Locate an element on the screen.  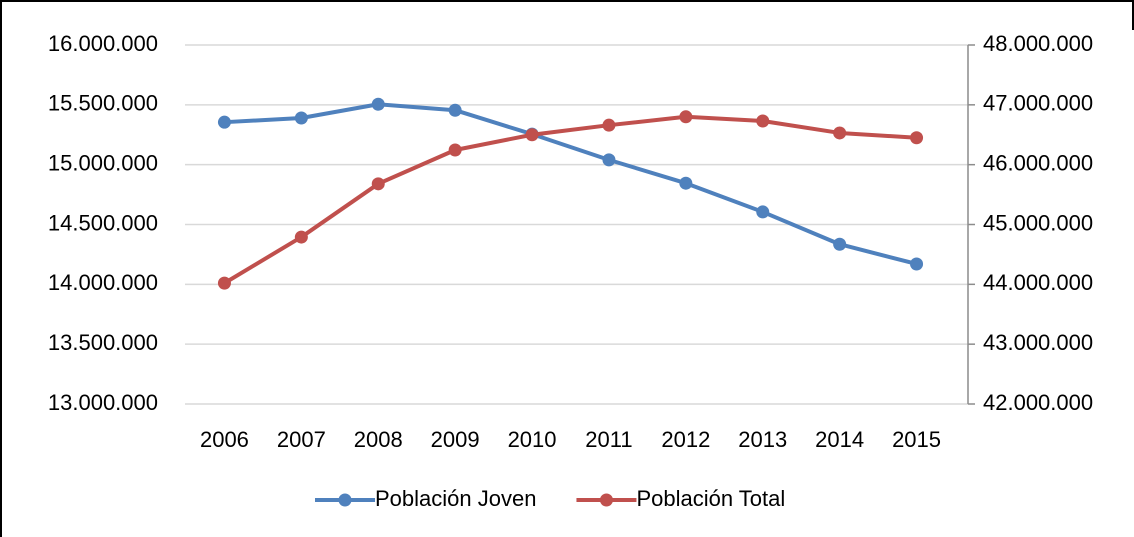
x-tick-label: 2013 is located at coordinates (762, 439).